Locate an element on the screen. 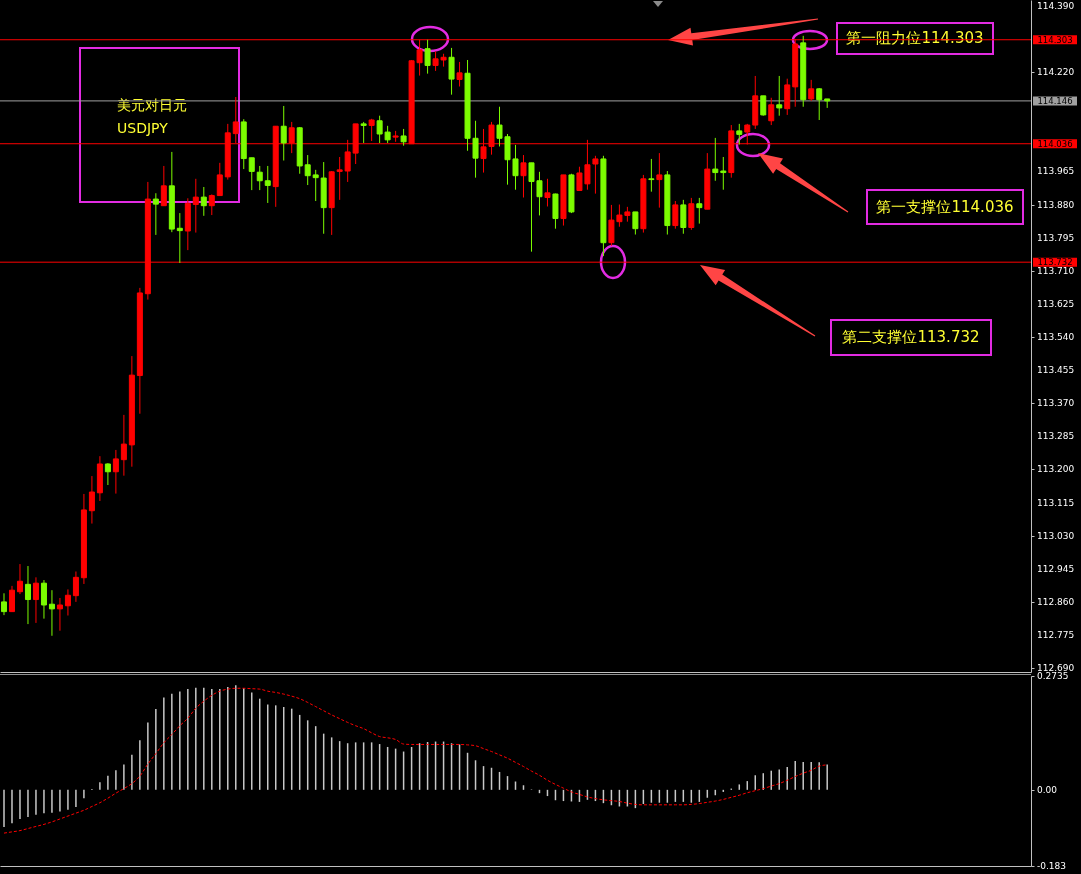 The height and width of the screenshot is (874, 1081). y-tick-label: 112.690 is located at coordinates (1056, 668).